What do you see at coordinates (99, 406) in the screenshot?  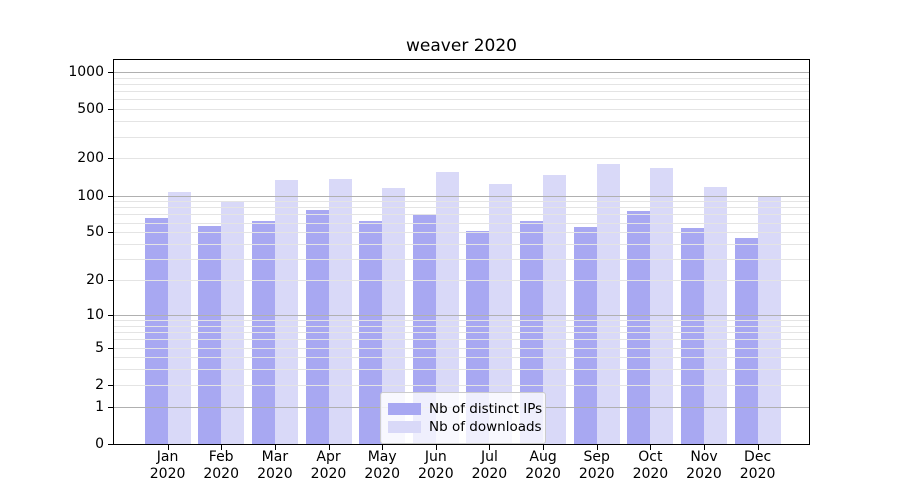 I see `y-tick-label: 1` at bounding box center [99, 406].